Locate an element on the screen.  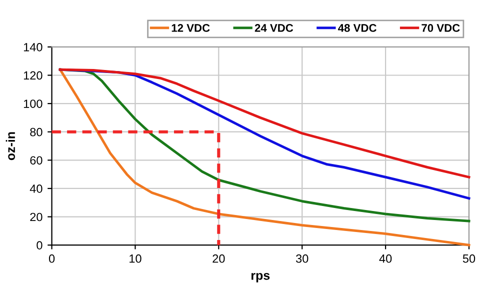
y-axis-title: oz-in is located at coordinates (11, 146).